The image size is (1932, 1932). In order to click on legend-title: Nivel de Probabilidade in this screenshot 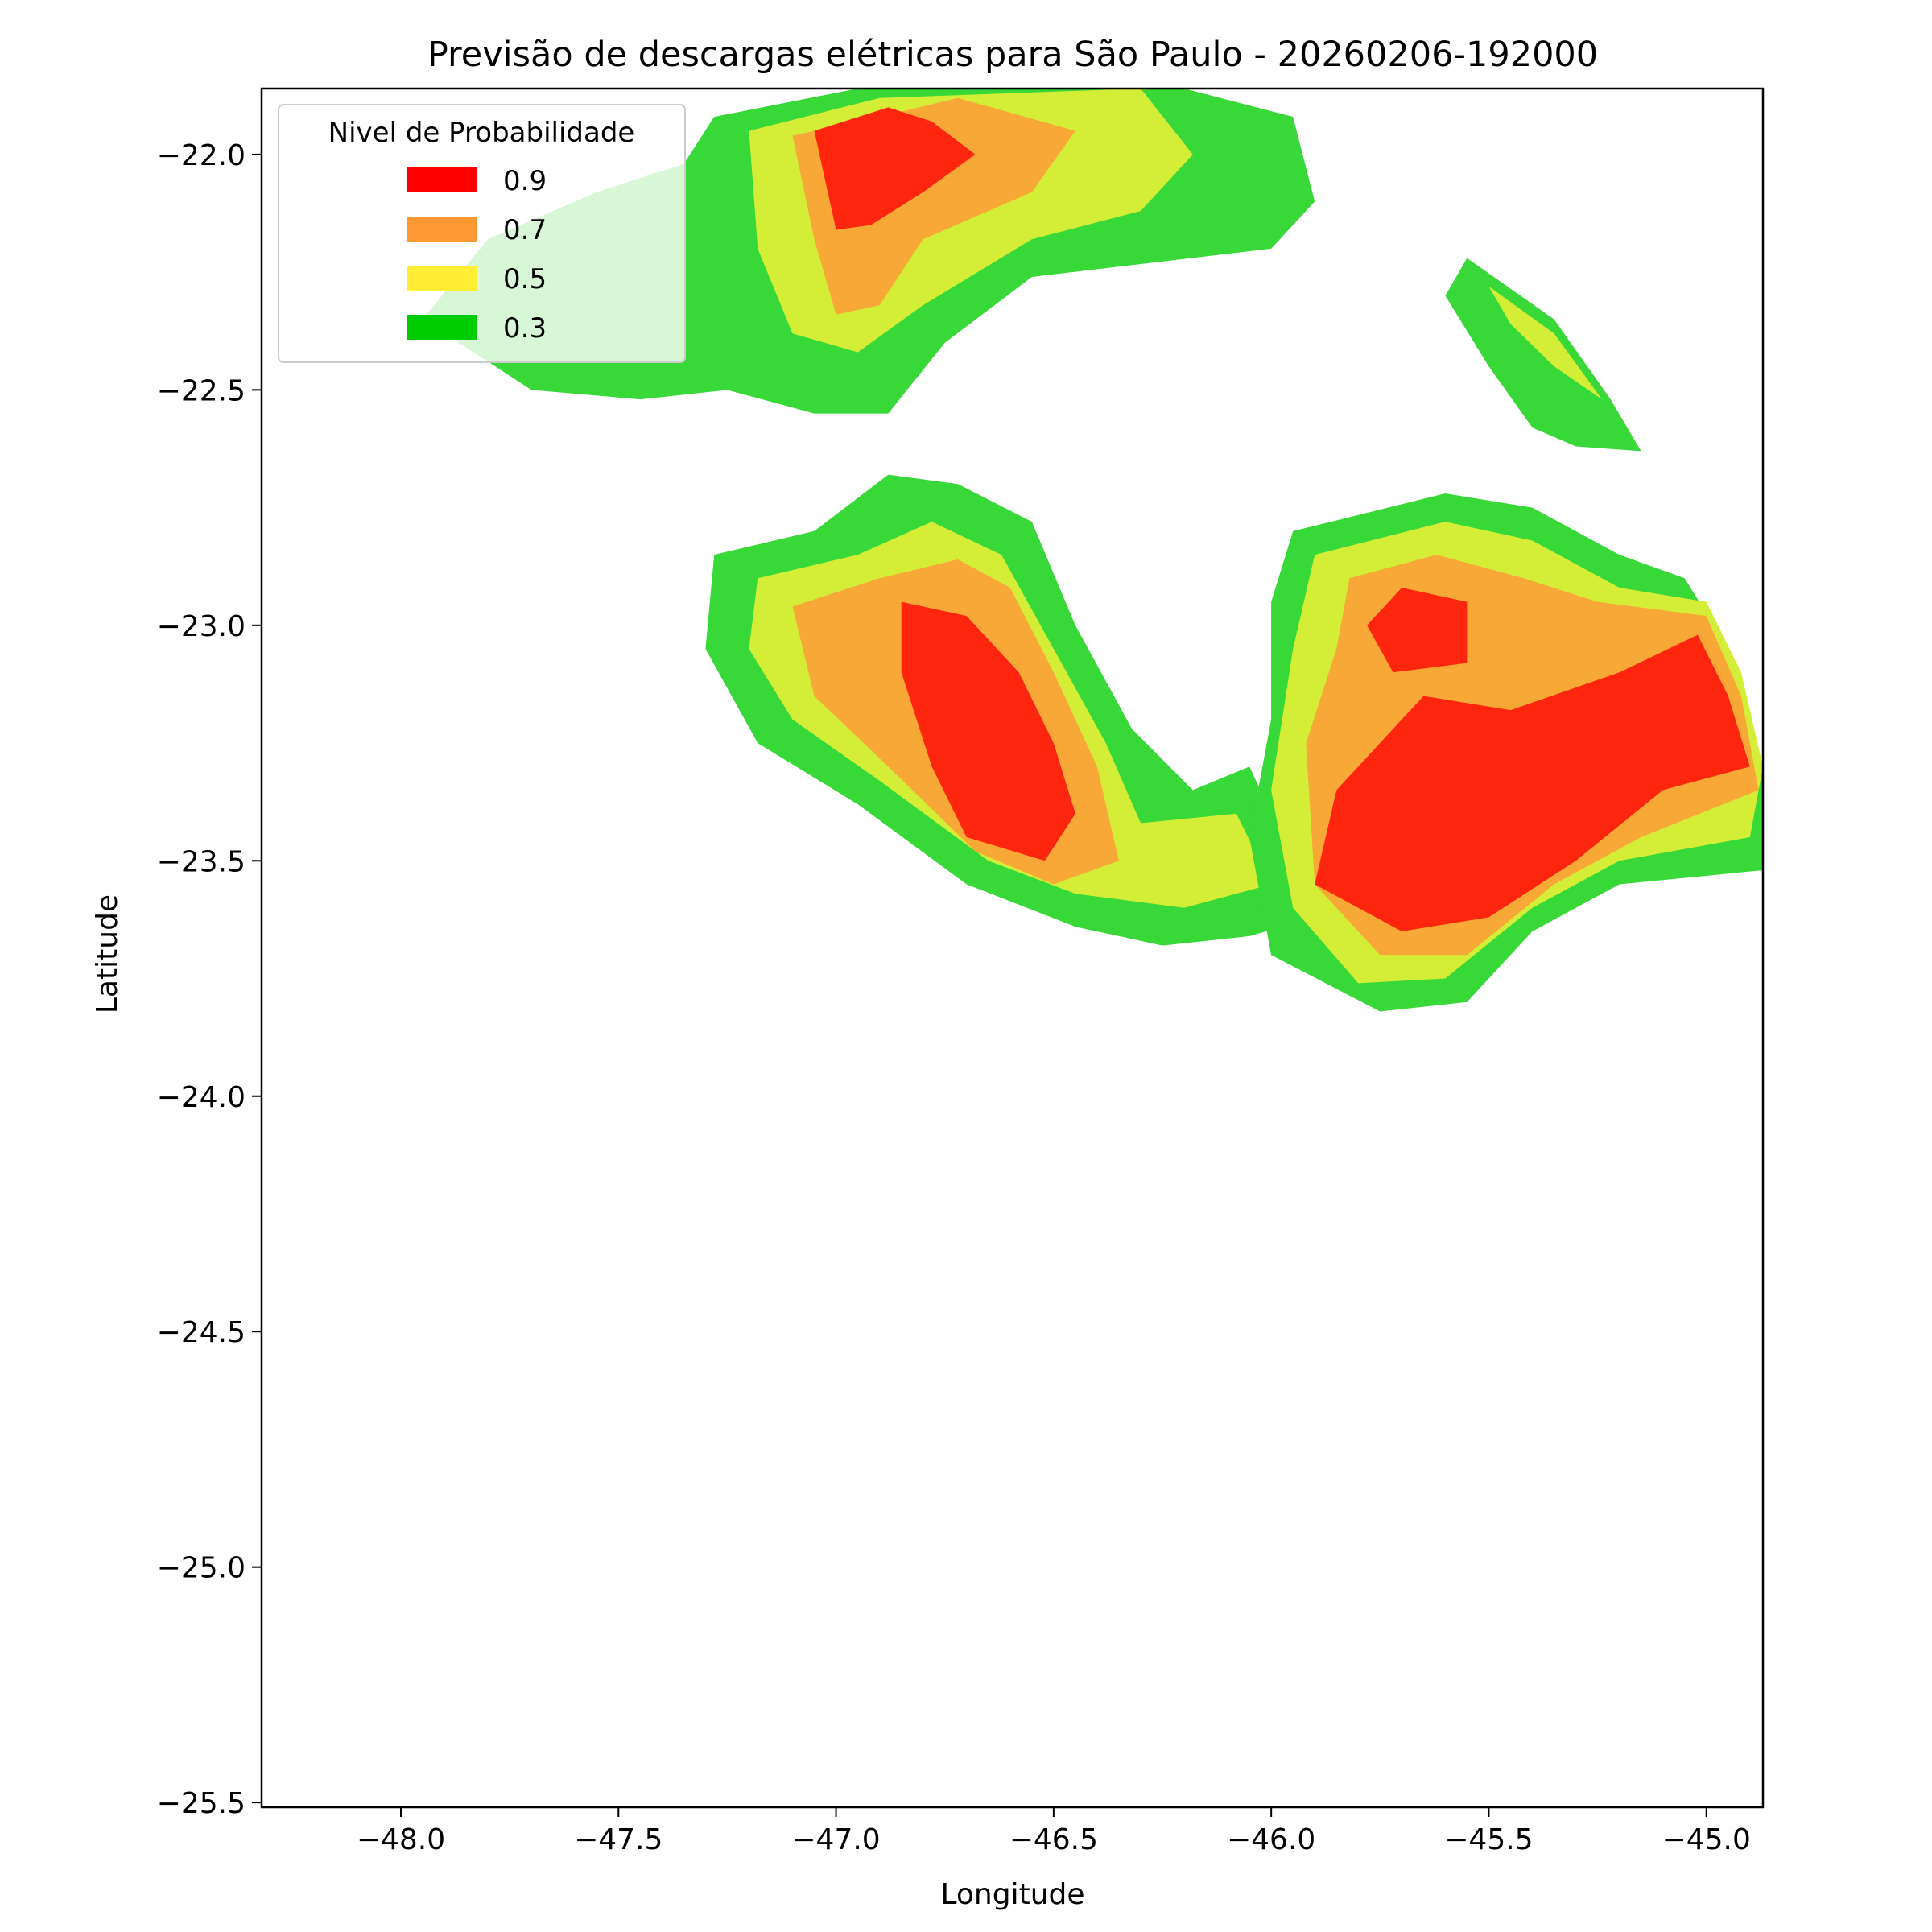, I will do `click(482, 133)`.